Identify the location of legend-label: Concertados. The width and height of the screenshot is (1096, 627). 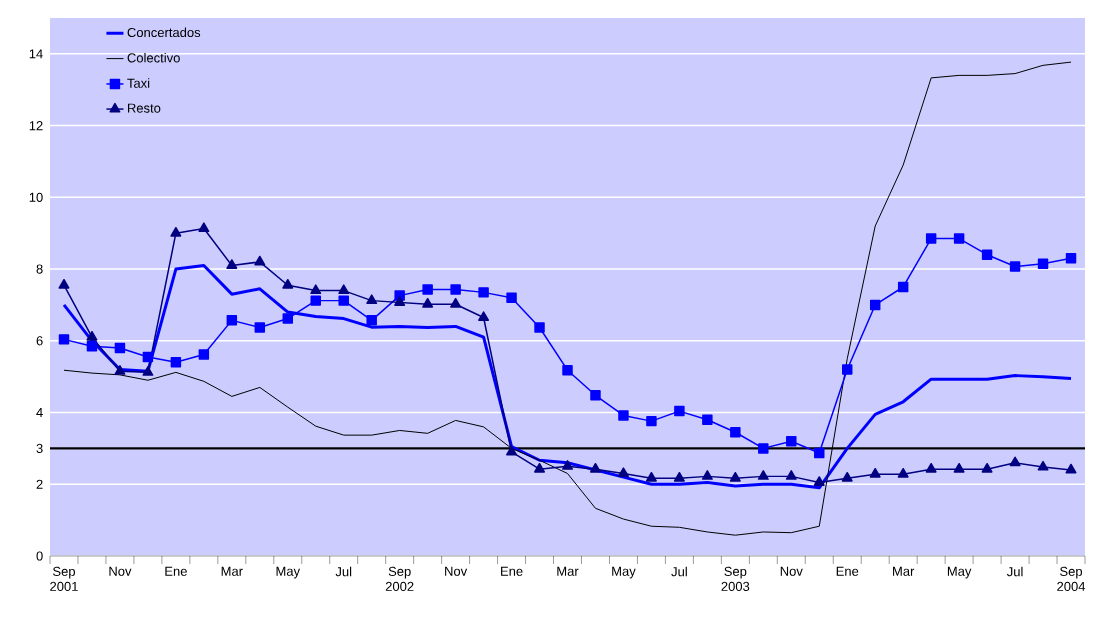
(164, 32).